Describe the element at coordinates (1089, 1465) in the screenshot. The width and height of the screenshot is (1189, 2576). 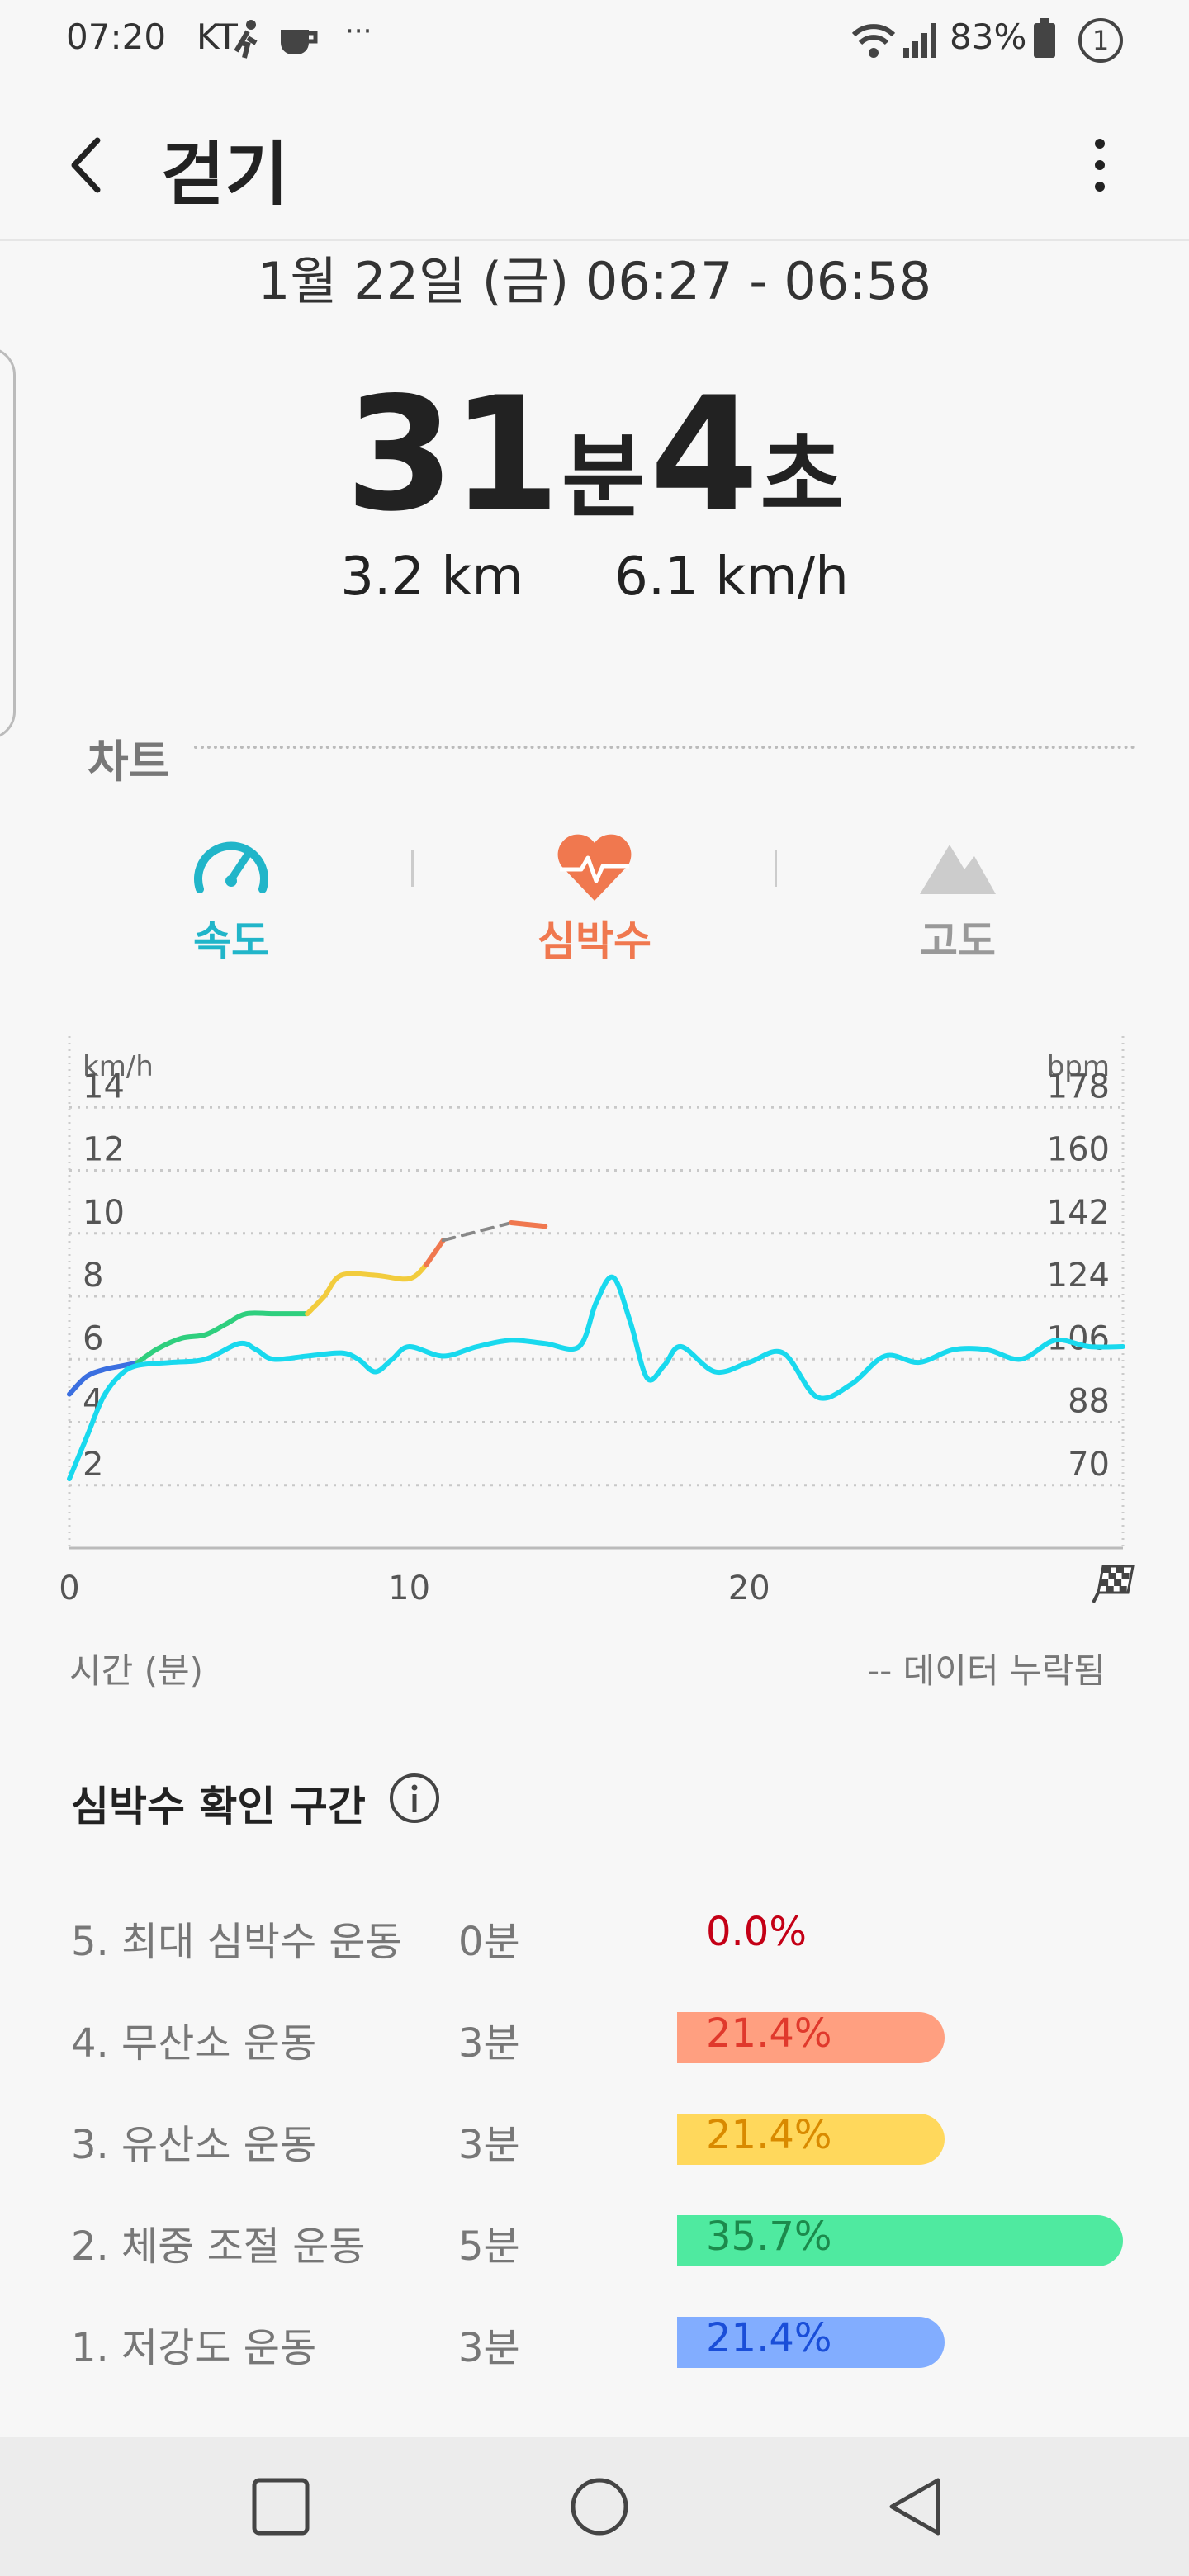
I see `y-right-tick: 70` at that location.